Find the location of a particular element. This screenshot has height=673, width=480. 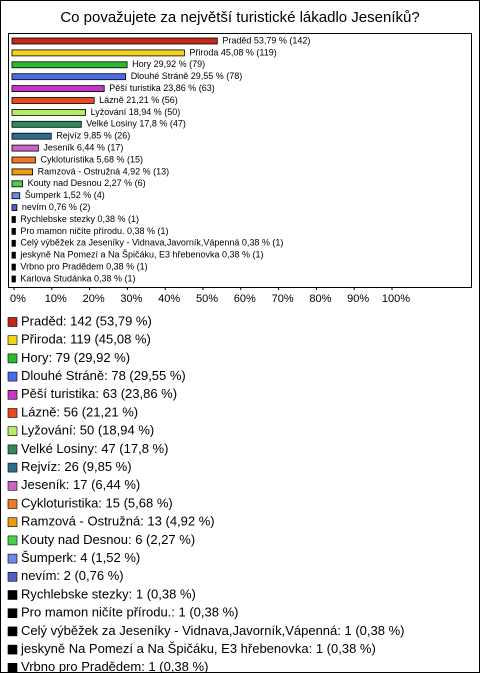

x-tick-label: 30% is located at coordinates (131, 299).